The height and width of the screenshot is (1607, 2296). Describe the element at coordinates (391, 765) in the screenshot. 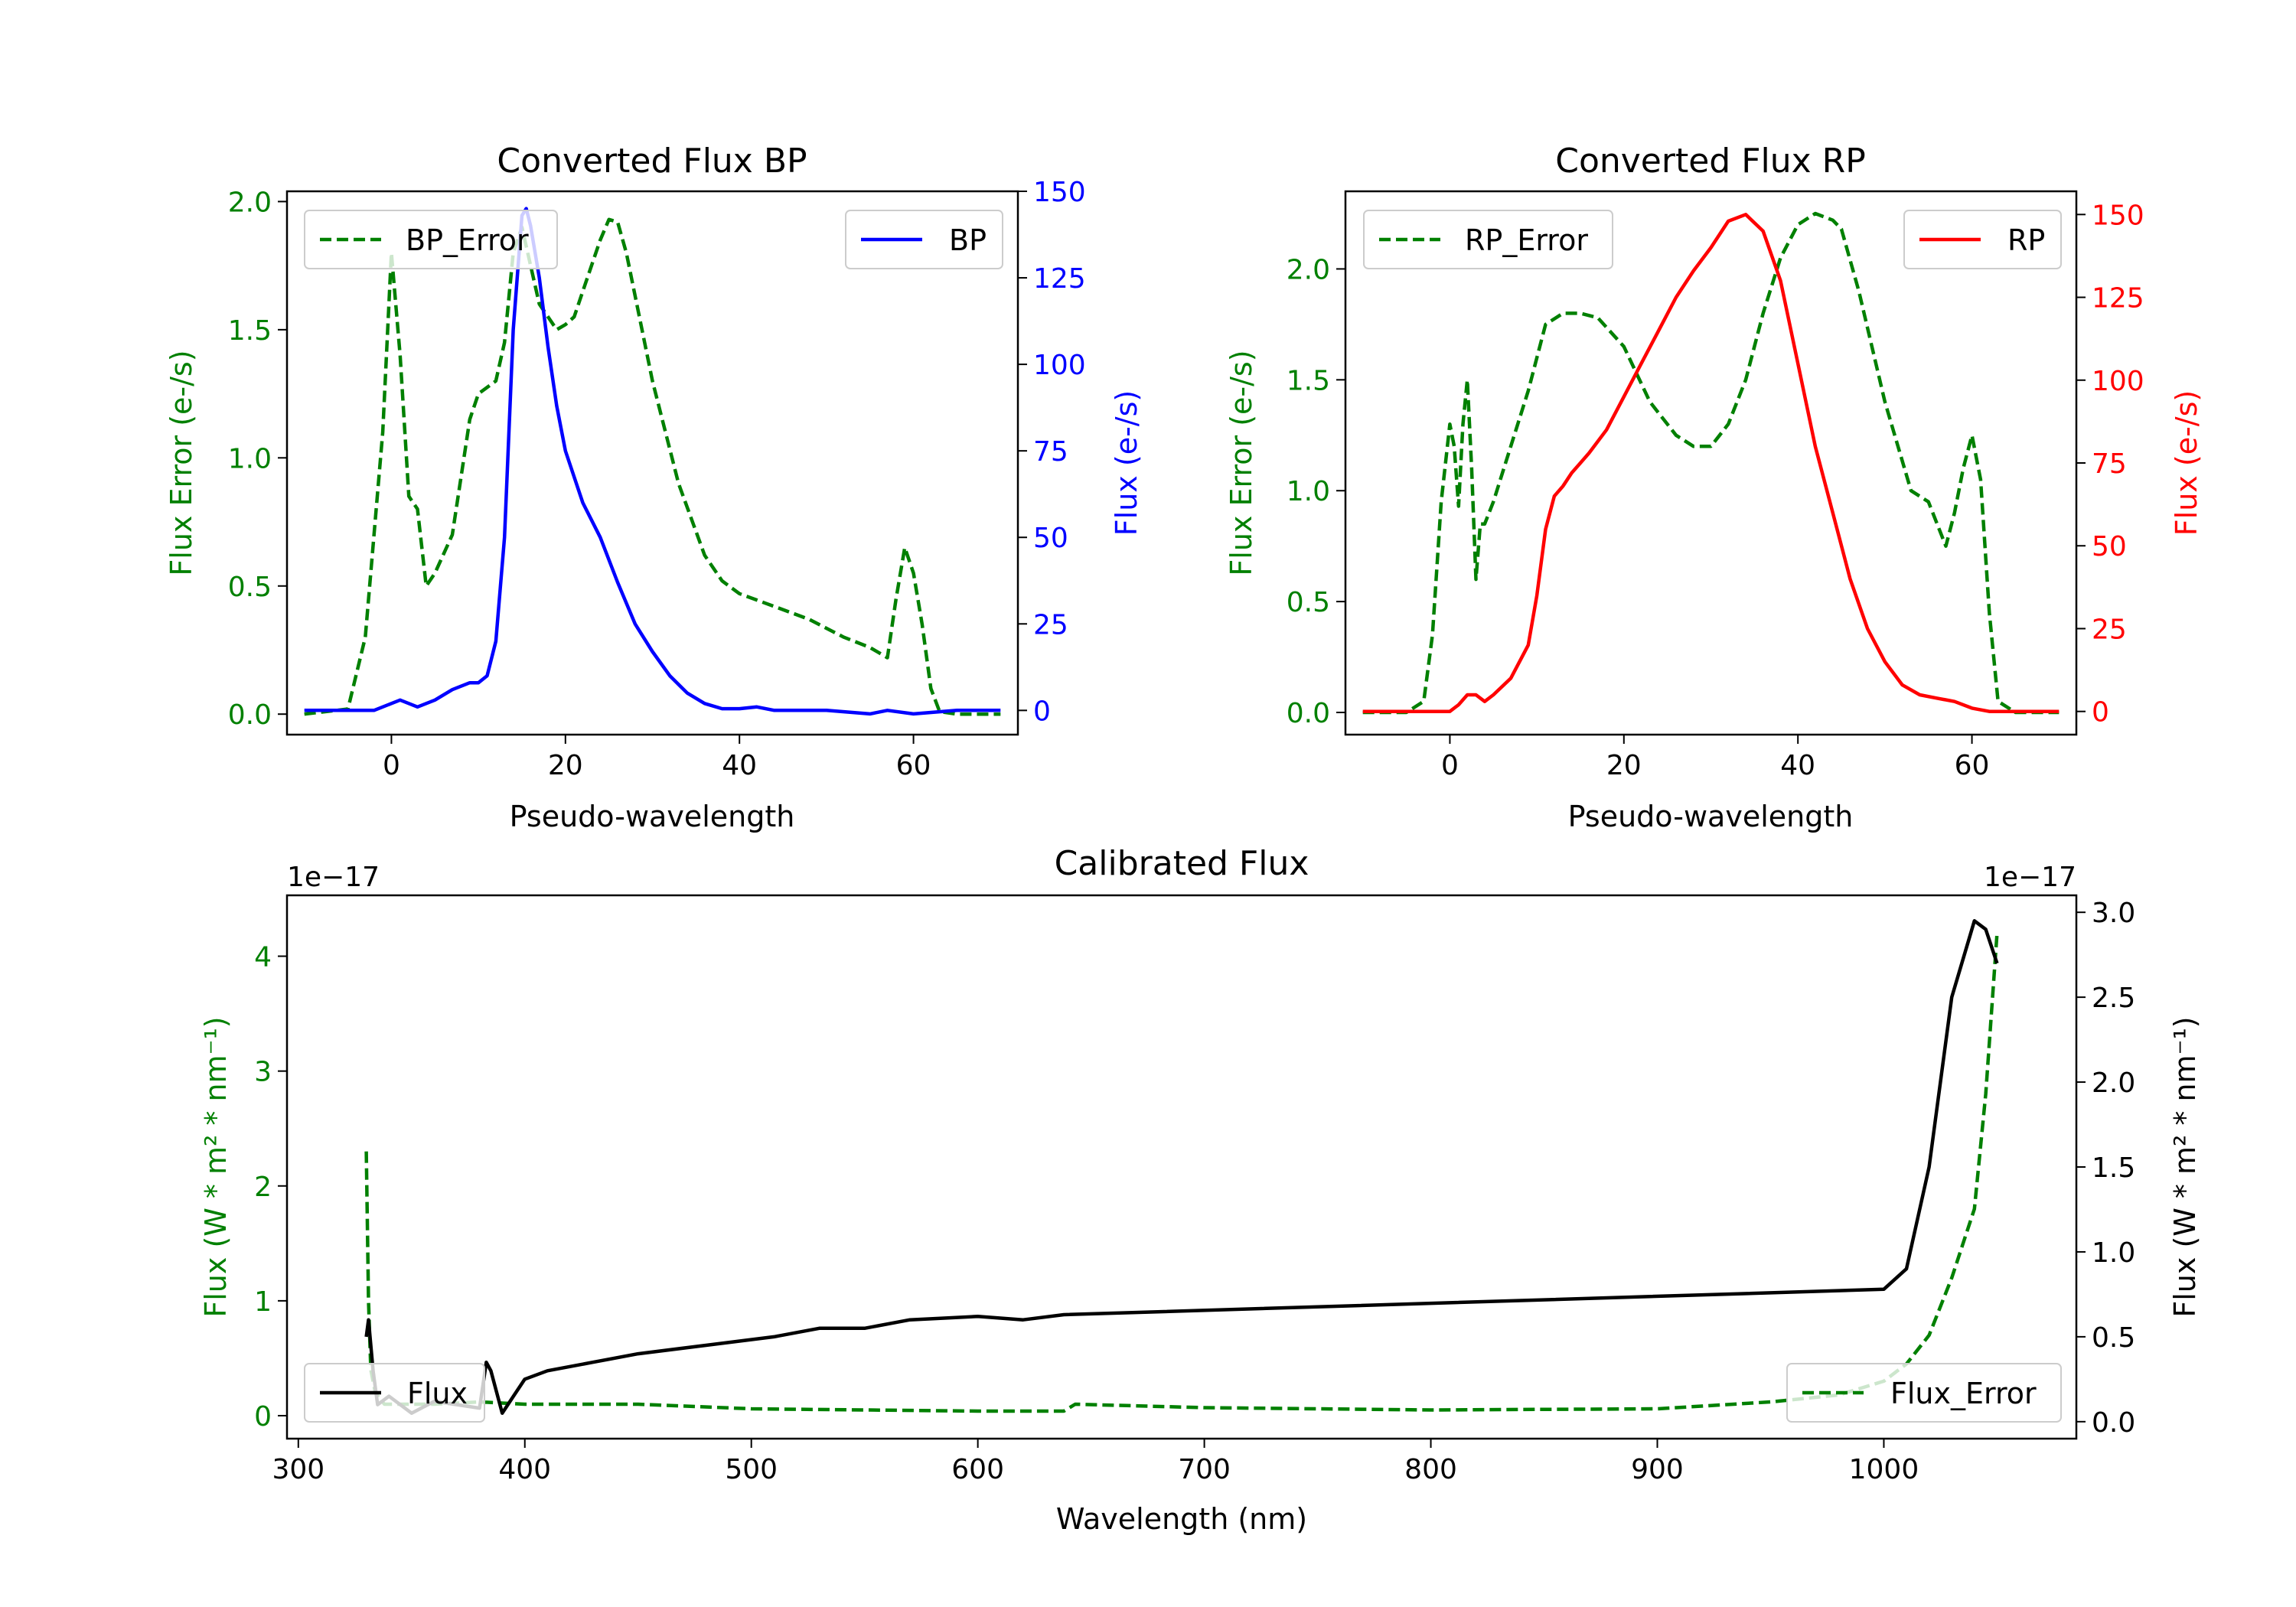

I see `bp-x-tick-label: 0` at that location.